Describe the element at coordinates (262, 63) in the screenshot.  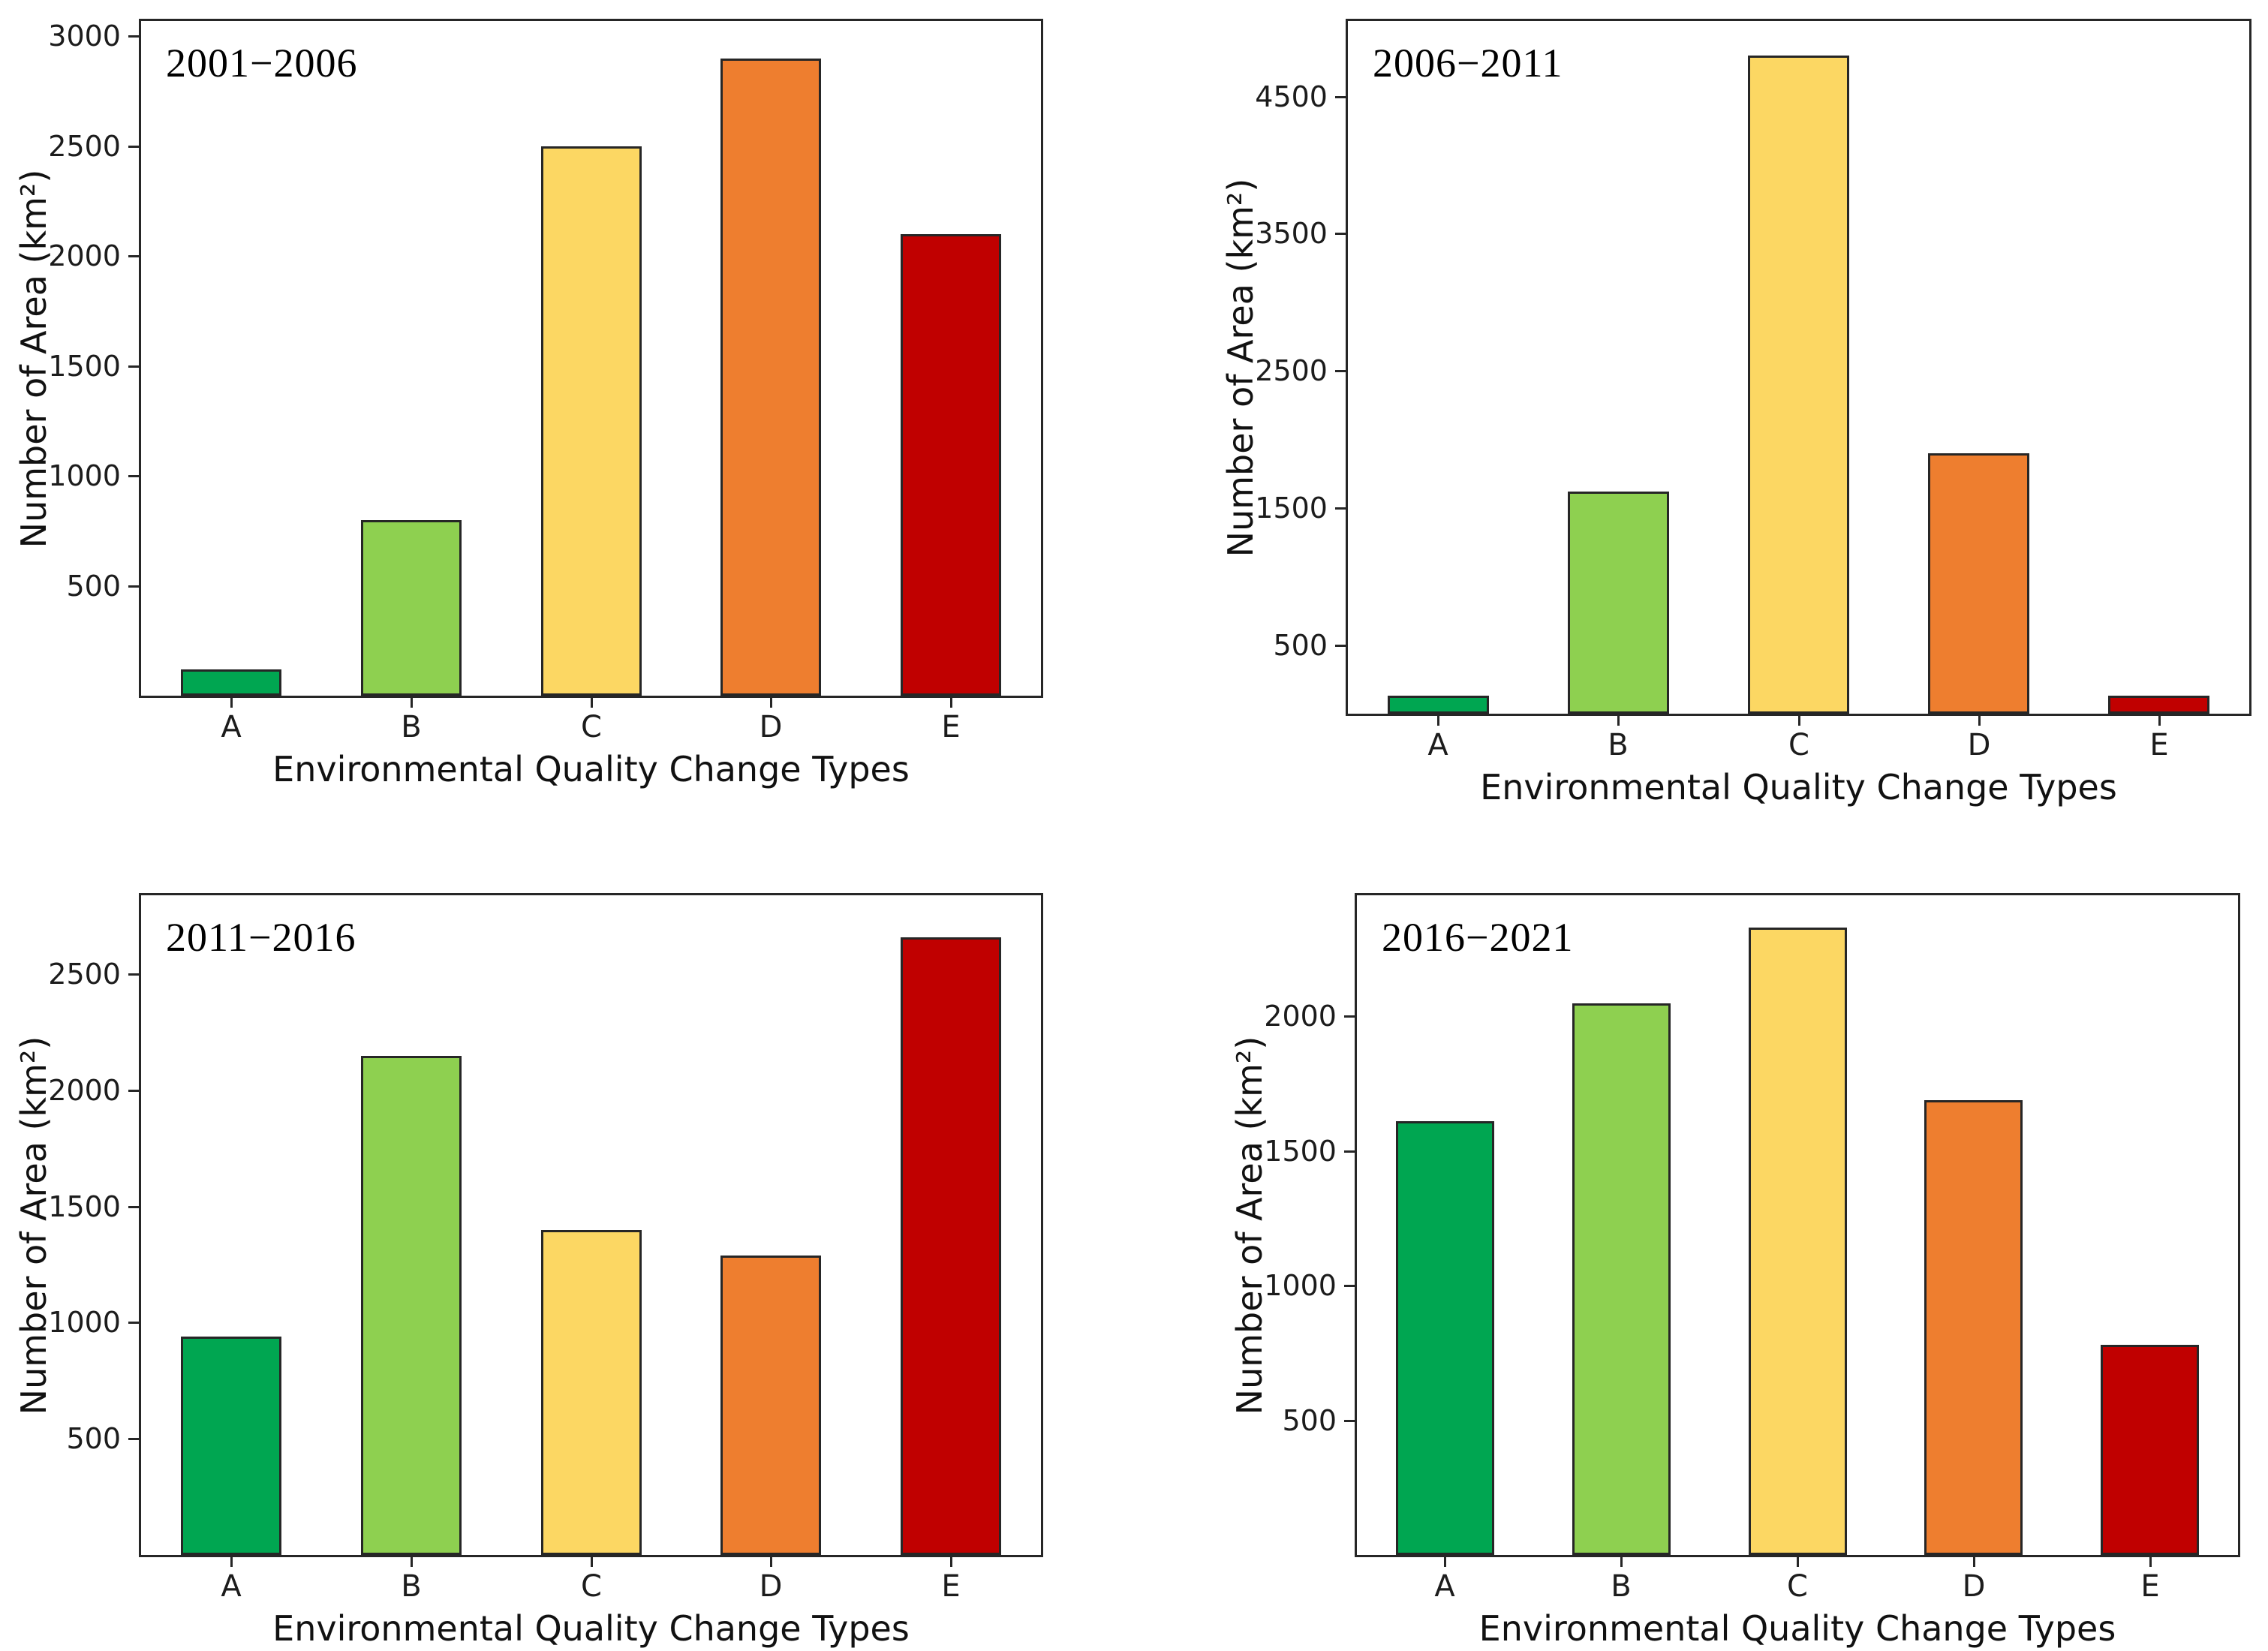
I see `chart-period-title: 2001−2006` at that location.